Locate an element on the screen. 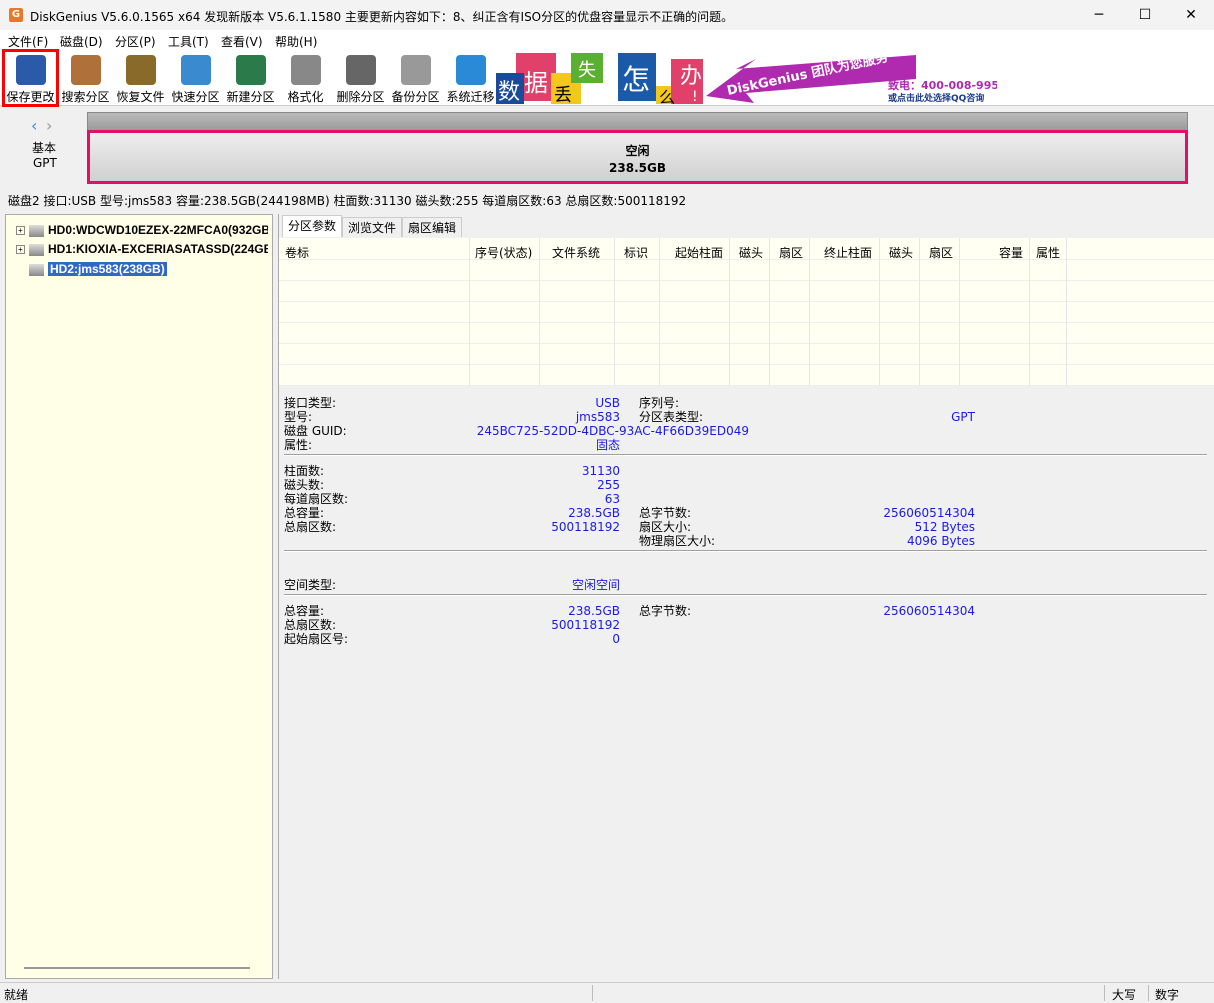 The width and height of the screenshot is (1214, 1003). tree-node-label: HD2:jms583(238GB) is located at coordinates (107, 269).